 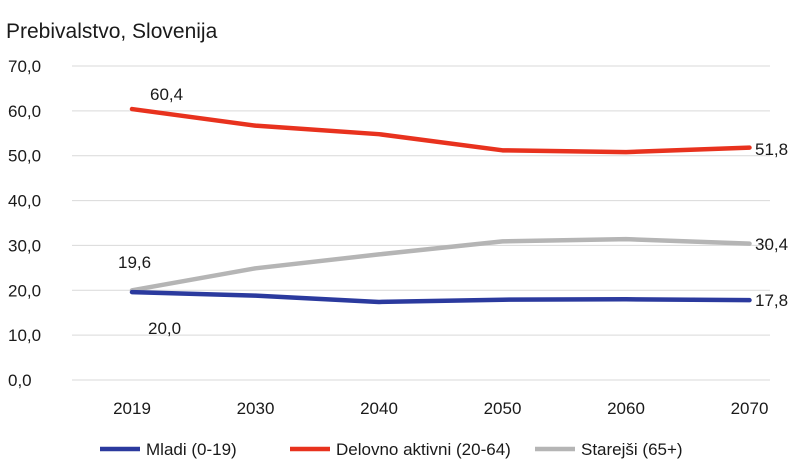 What do you see at coordinates (132, 408) in the screenshot?
I see `x-tick-label: 2019` at bounding box center [132, 408].